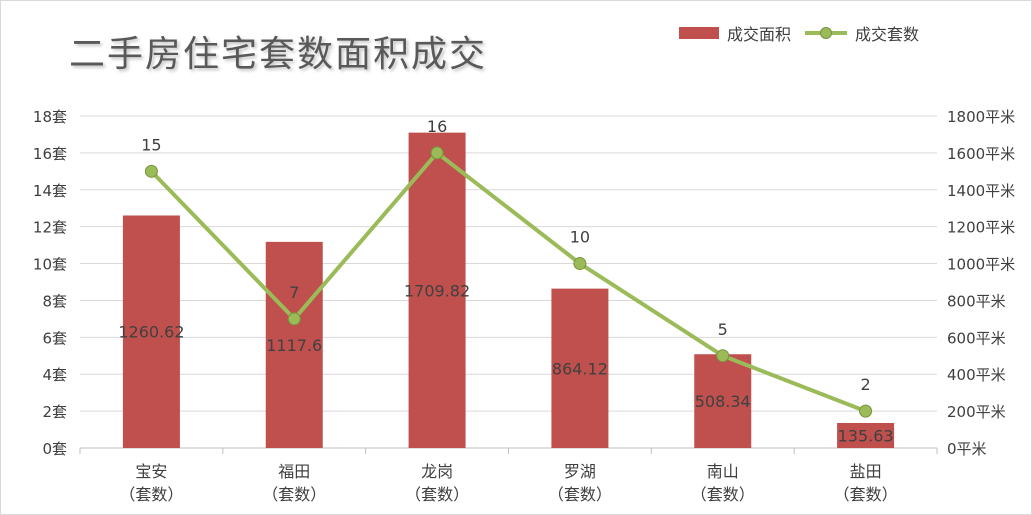 The width and height of the screenshot is (1032, 515). What do you see at coordinates (50, 265) in the screenshot?
I see `y-left-tick-label: 10套` at bounding box center [50, 265].